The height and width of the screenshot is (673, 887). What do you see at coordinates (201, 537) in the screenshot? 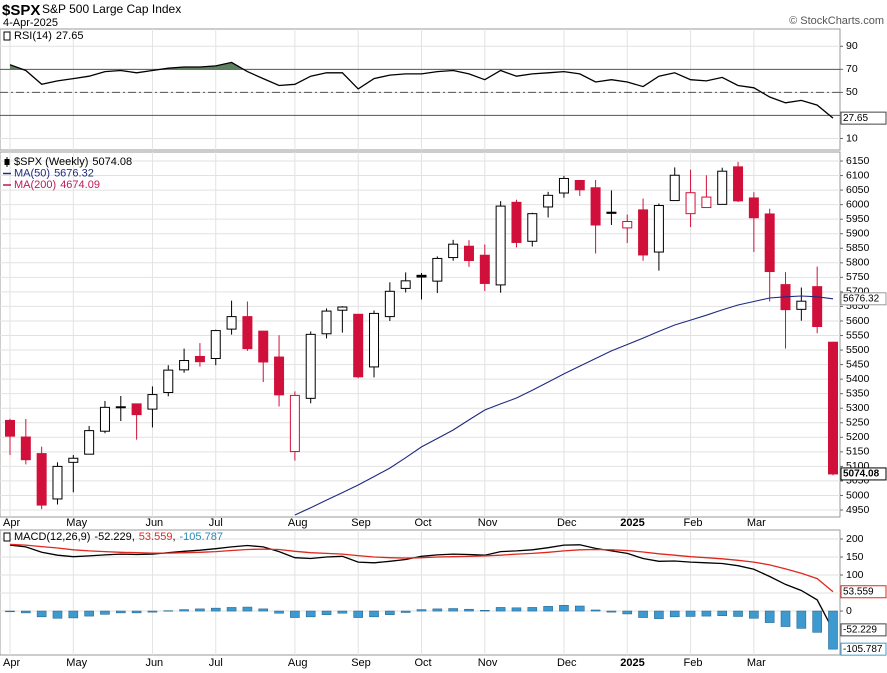
I see `legend-value: -105.787` at bounding box center [201, 537].